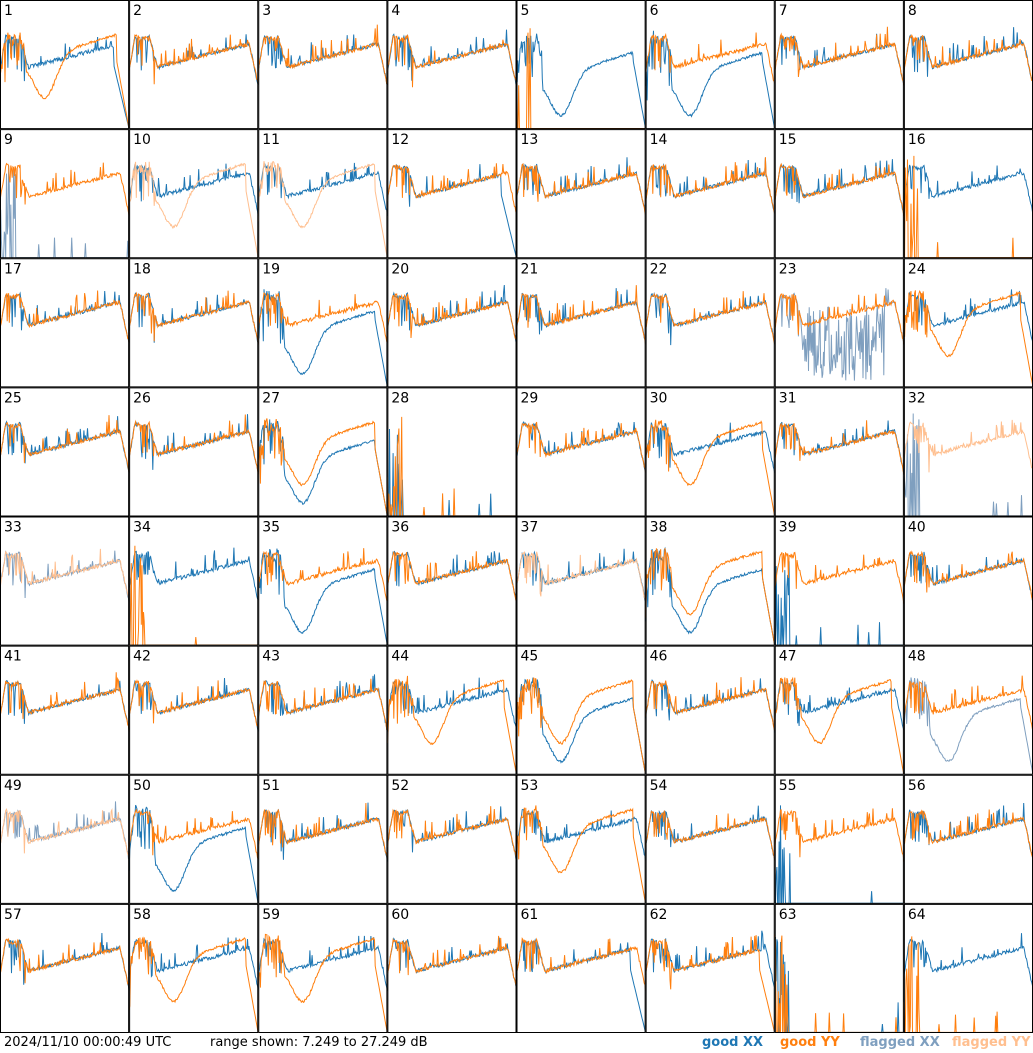 This screenshot has height=1053, width=1033. I want to click on tile-34: 34, so click(194, 581).